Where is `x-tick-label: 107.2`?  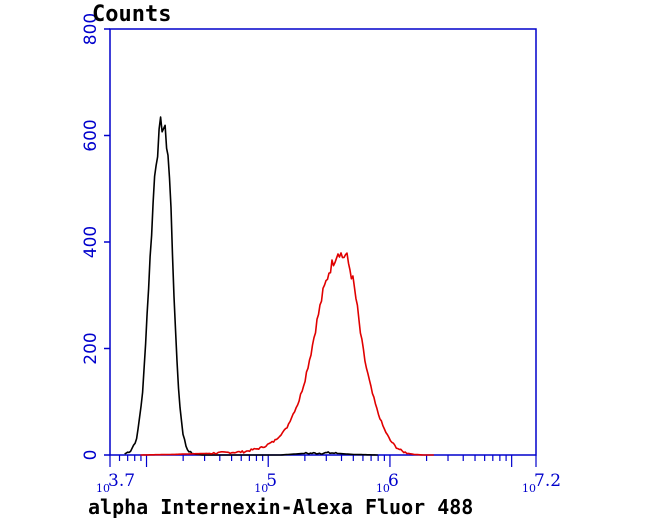 x-tick-label: 107.2 is located at coordinates (541, 483).